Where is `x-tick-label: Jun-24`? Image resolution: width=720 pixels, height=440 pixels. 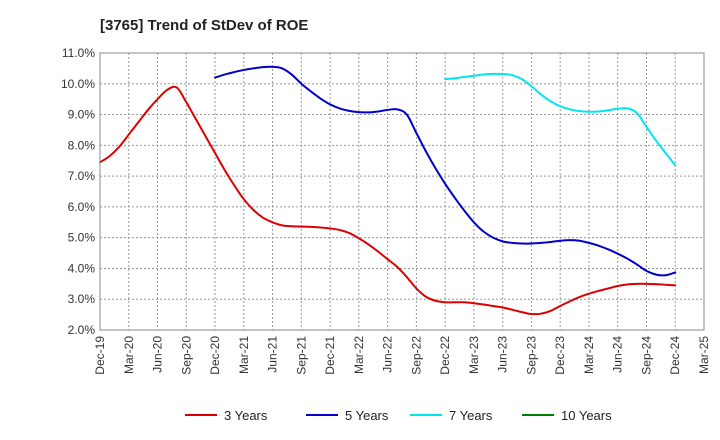
x-tick-label: Jun-24 is located at coordinates (618, 354).